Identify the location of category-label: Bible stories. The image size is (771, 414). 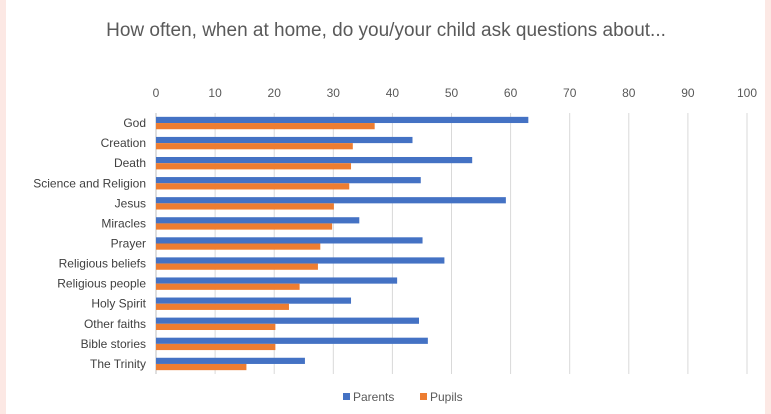
(113, 344).